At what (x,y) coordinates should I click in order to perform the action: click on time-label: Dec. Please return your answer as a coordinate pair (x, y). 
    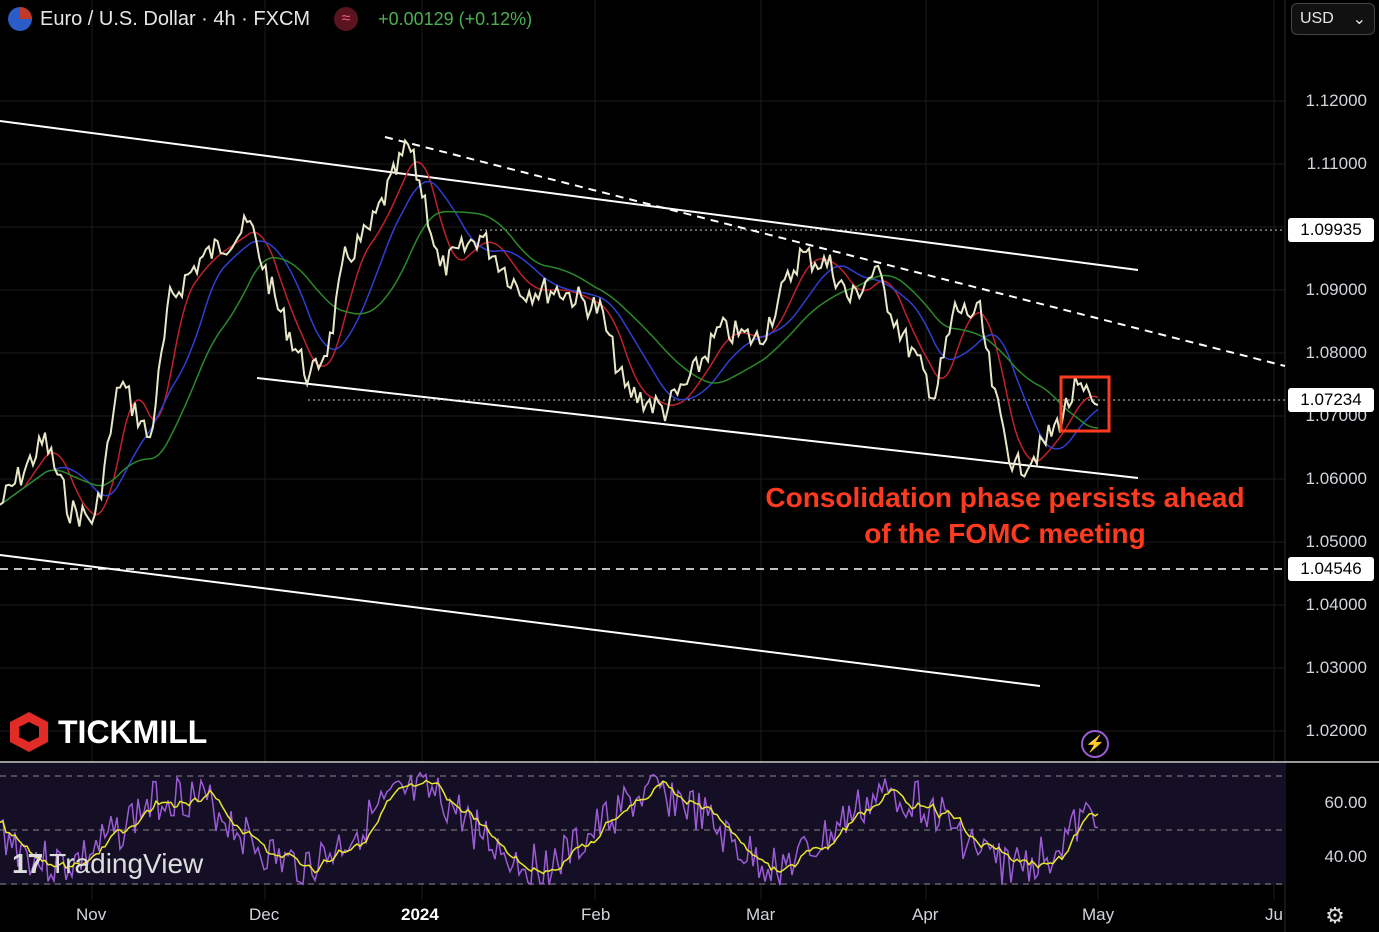
    Looking at the image, I should click on (264, 914).